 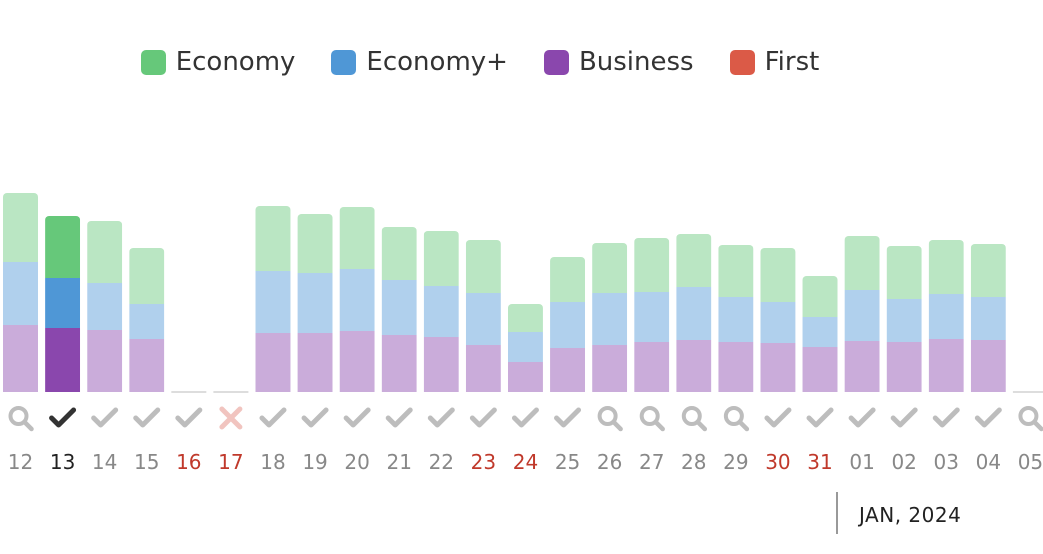 I want to click on tick-label-12: 12, so click(x=20, y=462).